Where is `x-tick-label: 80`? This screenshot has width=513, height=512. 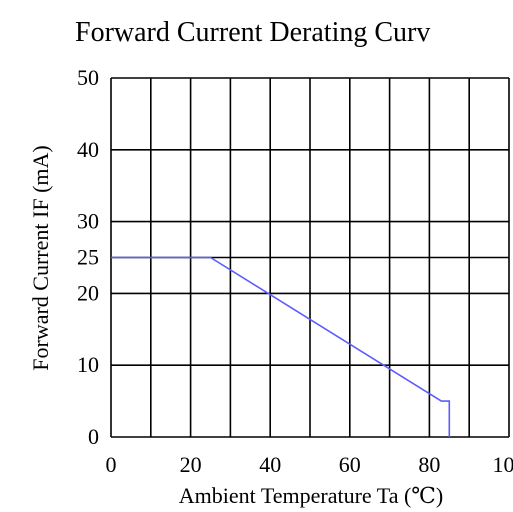 x-tick-label: 80 is located at coordinates (429, 464).